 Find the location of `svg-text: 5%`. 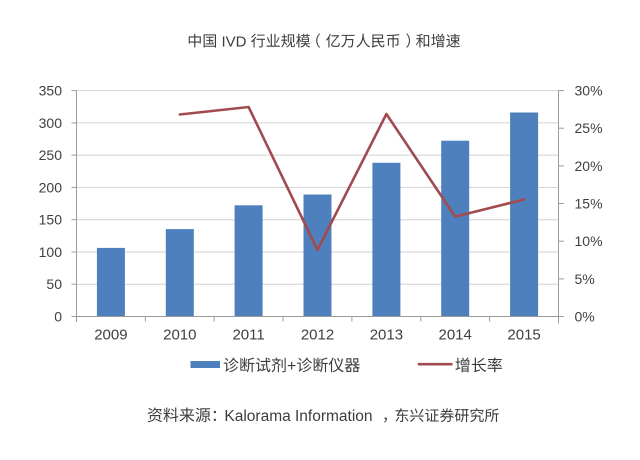

svg-text: 5% is located at coordinates (585, 279).